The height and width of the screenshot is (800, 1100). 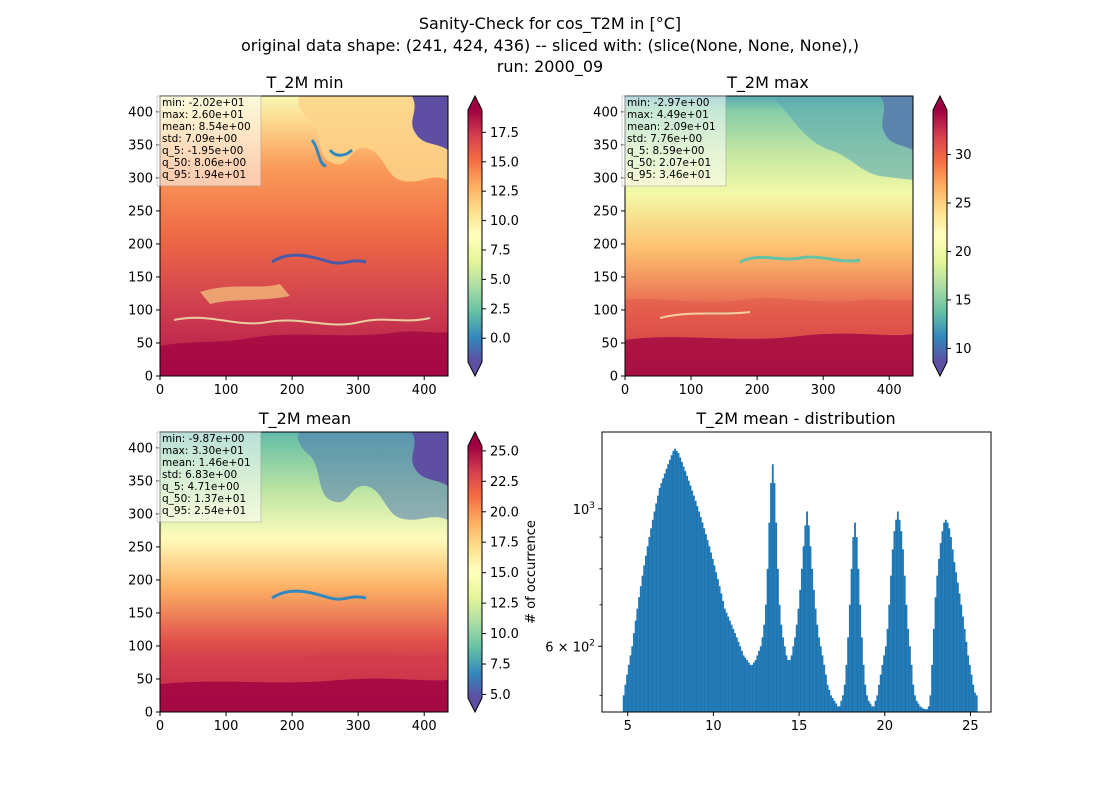 What do you see at coordinates (558, 647) in the screenshot?
I see `y-tick-coef: 6 ×` at bounding box center [558, 647].